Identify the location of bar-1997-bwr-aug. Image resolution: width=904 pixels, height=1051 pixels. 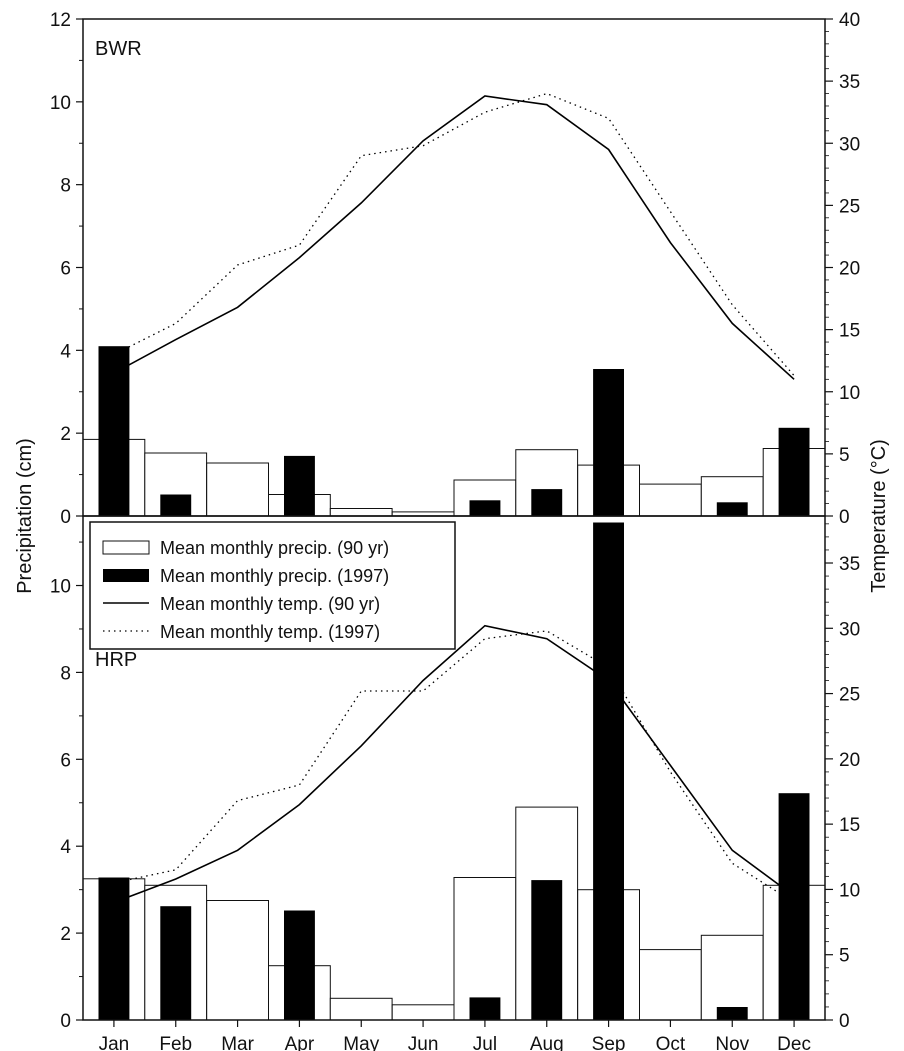
(547, 502).